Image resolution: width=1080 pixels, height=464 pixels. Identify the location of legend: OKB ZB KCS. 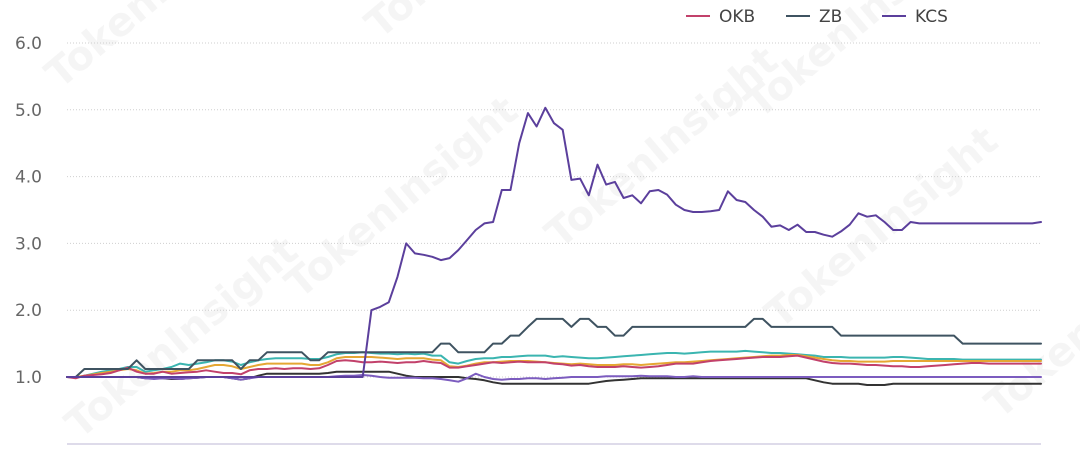
(817, 17).